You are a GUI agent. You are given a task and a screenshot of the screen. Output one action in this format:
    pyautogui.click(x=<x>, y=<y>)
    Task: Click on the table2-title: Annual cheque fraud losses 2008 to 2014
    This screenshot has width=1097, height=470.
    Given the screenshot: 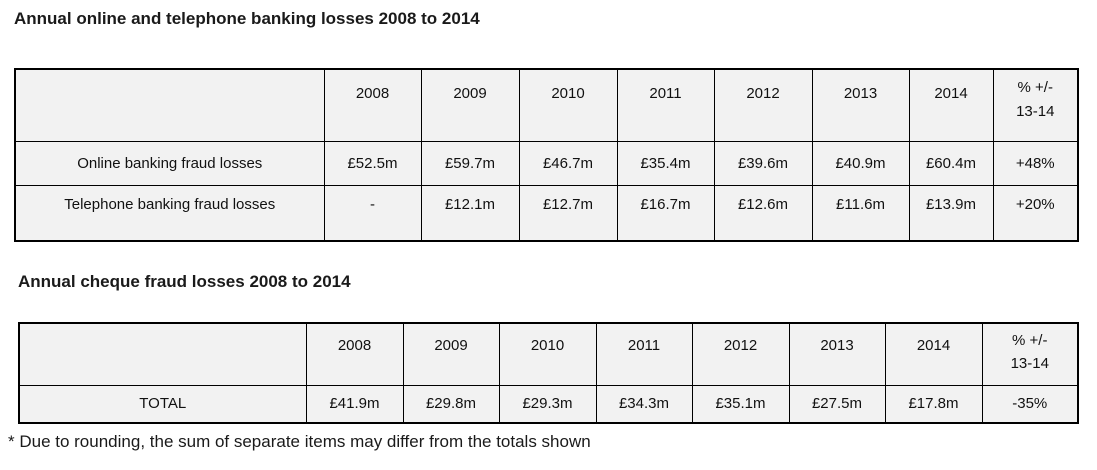 What is the action you would take?
    pyautogui.click(x=184, y=281)
    